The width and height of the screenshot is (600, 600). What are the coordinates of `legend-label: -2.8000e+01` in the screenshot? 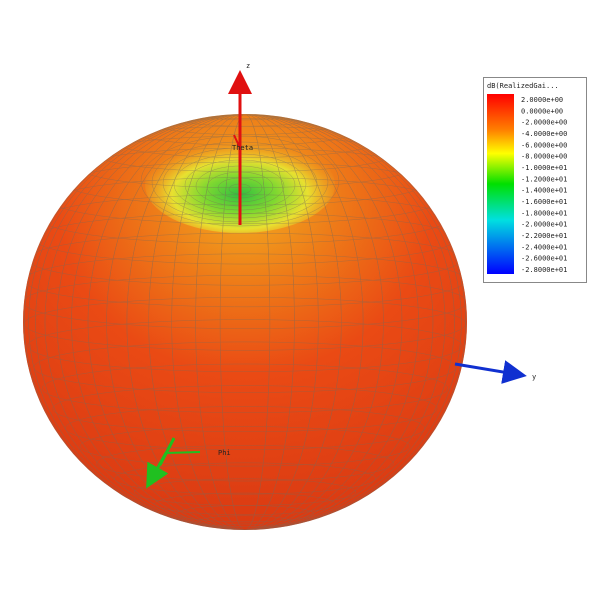 It's located at (544, 270).